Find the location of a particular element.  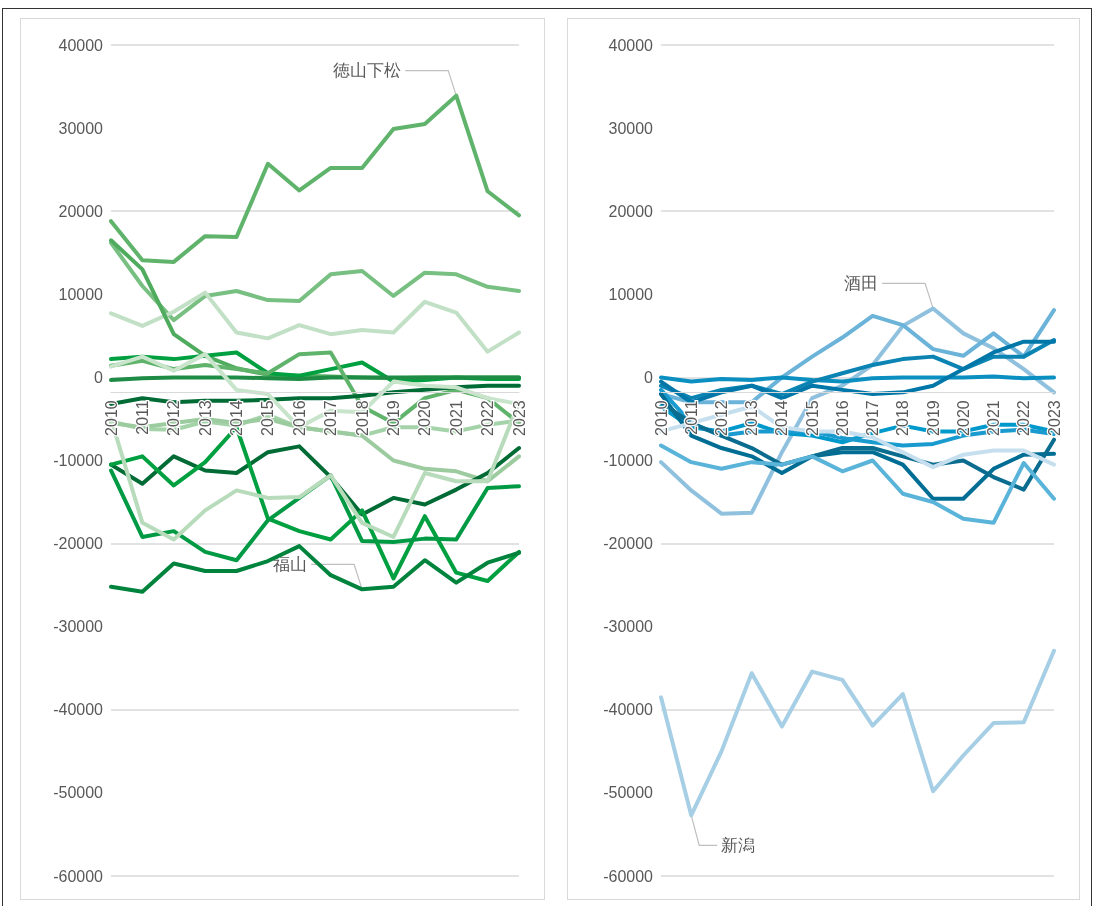

annotation: 新潟 is located at coordinates (738, 845).